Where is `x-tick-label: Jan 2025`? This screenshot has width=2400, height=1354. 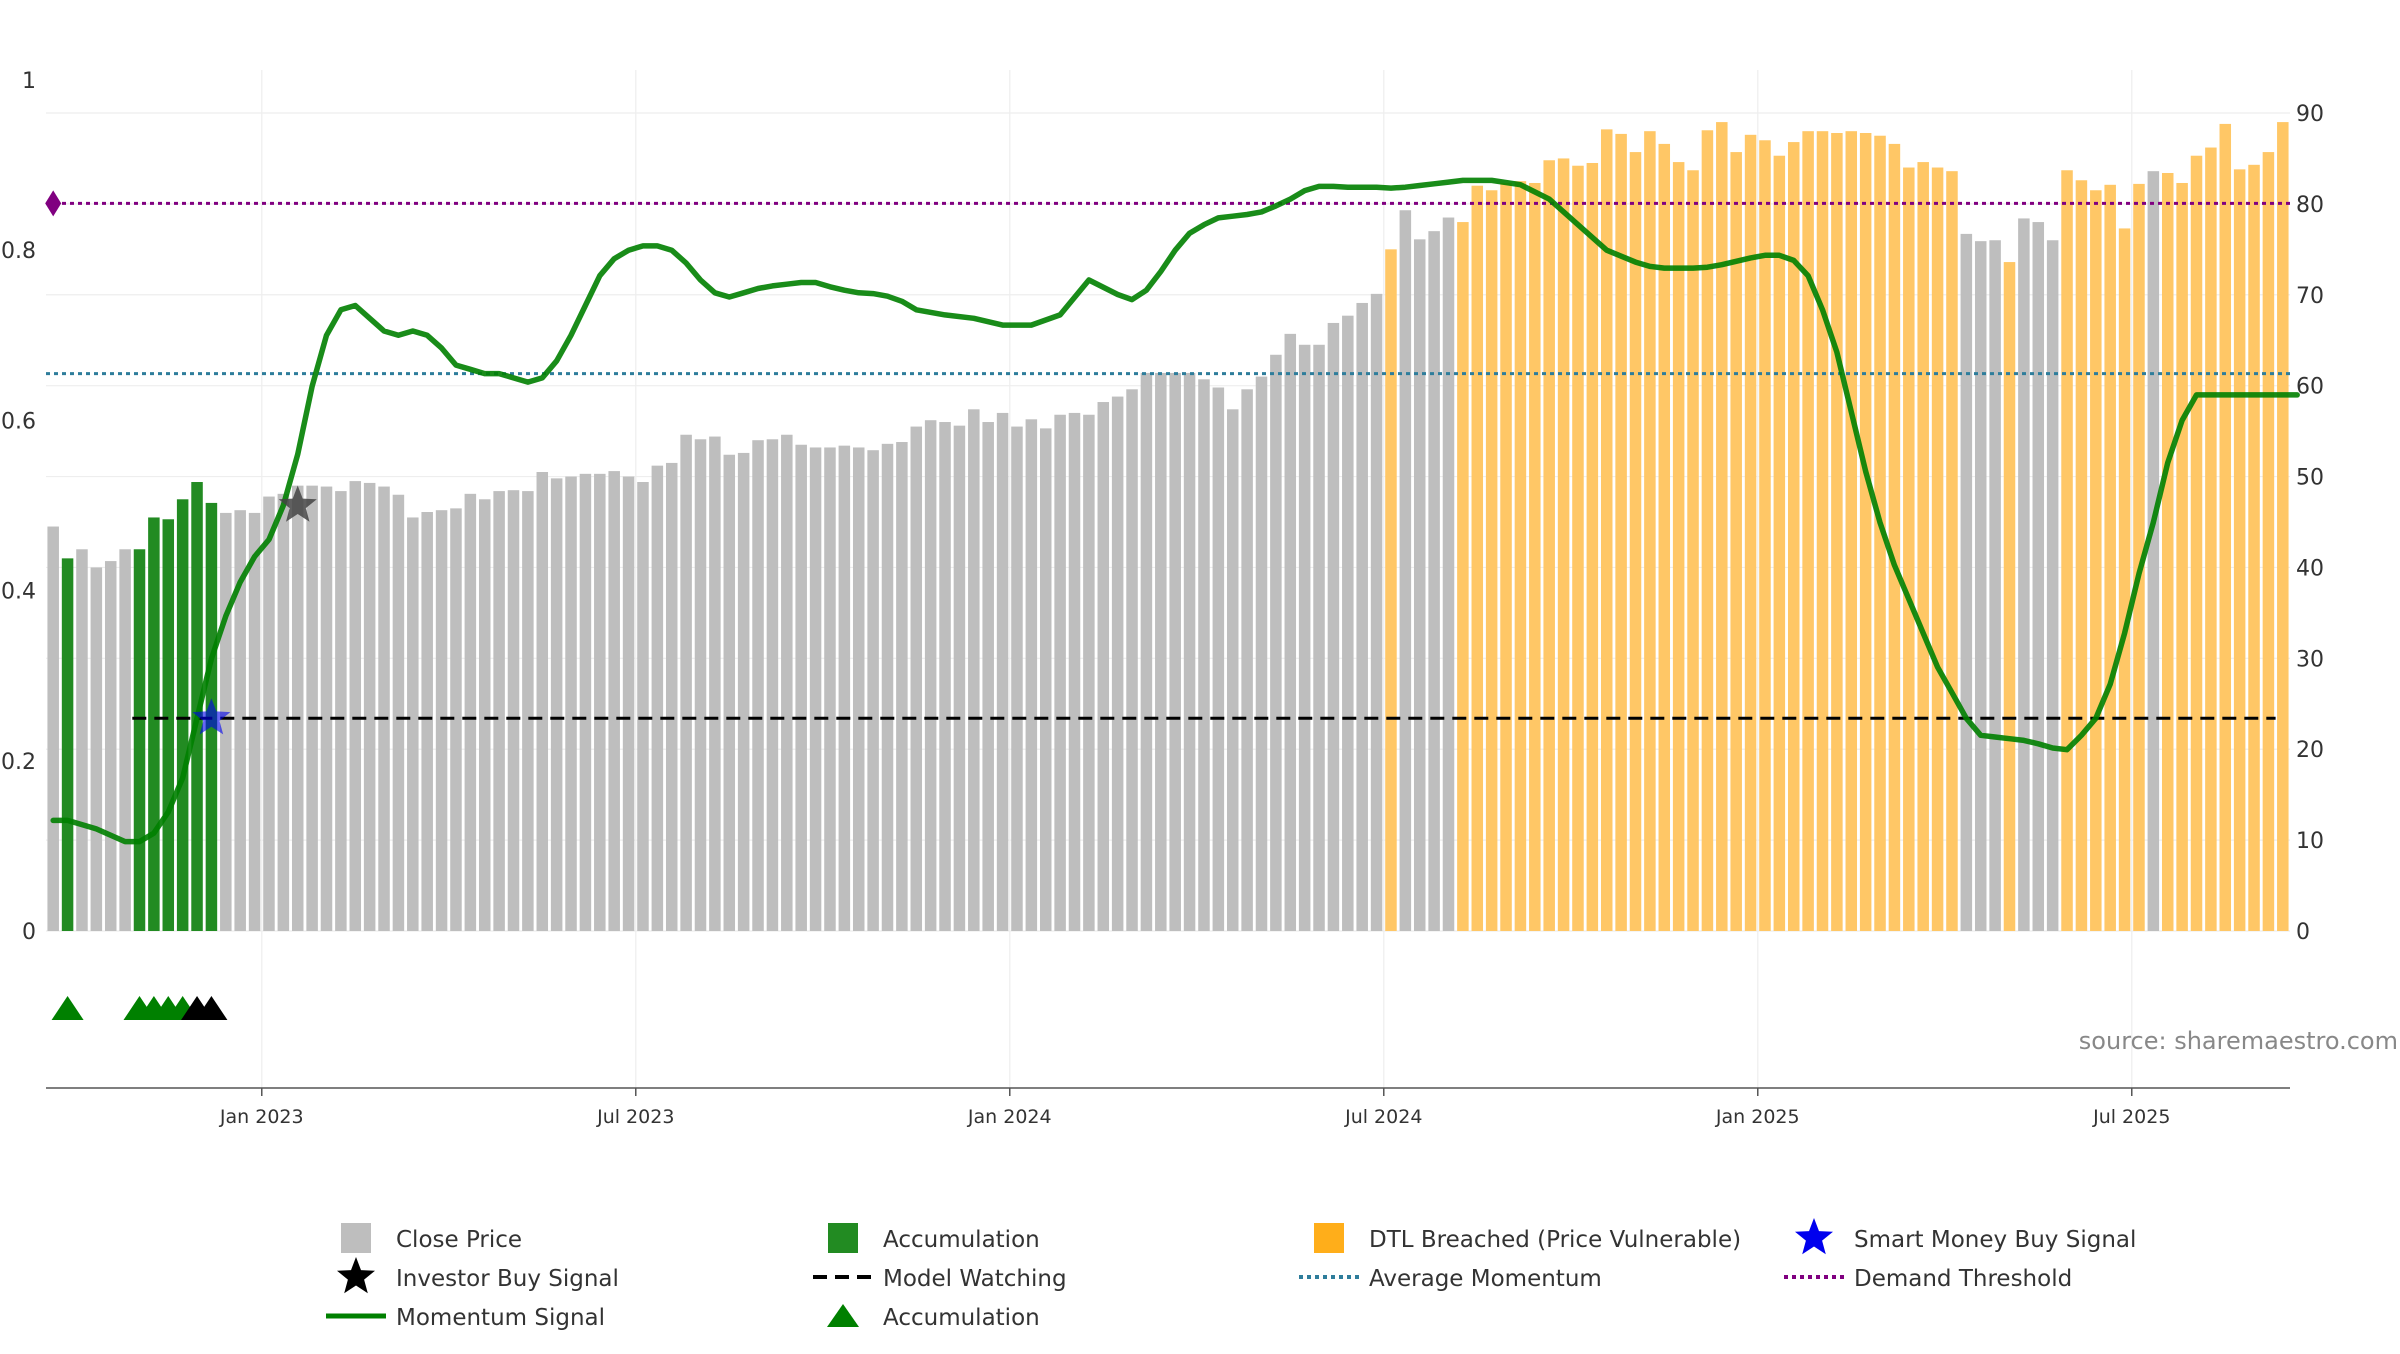
x-tick-label: Jan 2025 is located at coordinates (1757, 1117).